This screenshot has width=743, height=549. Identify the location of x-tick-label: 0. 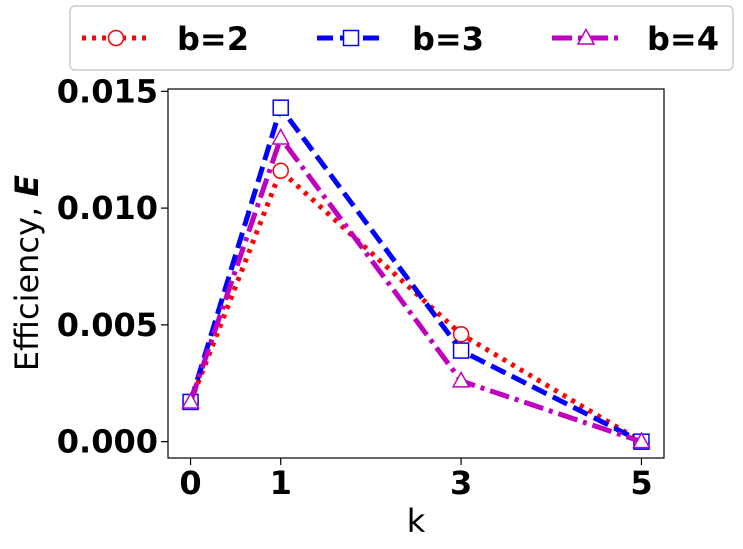
(190, 483).